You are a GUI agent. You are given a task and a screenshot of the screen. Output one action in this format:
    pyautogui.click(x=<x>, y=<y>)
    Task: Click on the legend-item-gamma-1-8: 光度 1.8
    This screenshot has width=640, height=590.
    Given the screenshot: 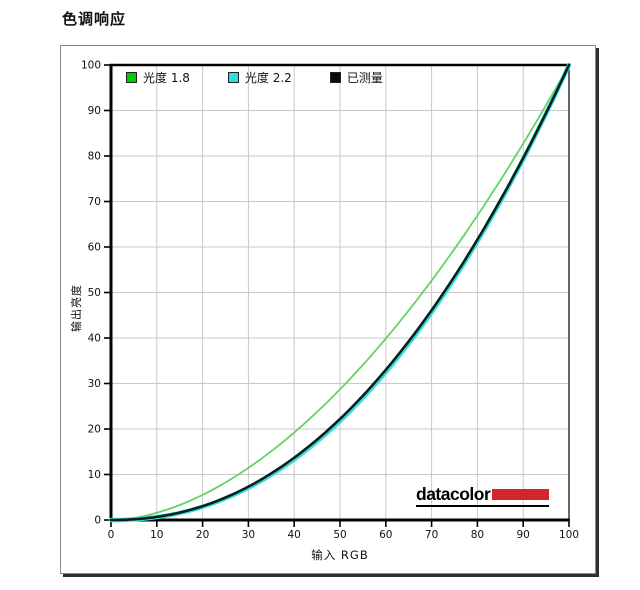 What is the action you would take?
    pyautogui.click(x=158, y=77)
    